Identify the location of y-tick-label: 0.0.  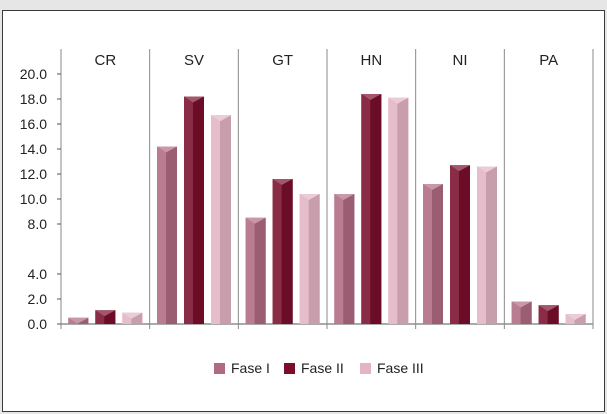
(38, 324).